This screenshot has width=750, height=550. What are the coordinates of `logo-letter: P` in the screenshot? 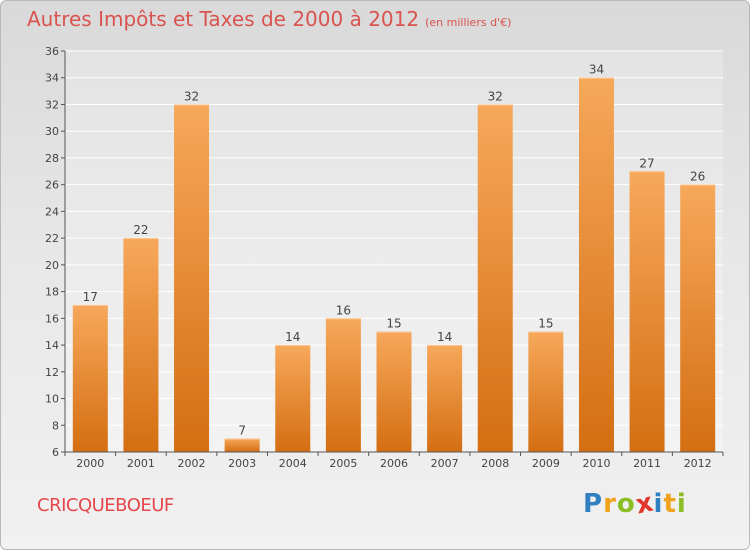 It's located at (593, 504).